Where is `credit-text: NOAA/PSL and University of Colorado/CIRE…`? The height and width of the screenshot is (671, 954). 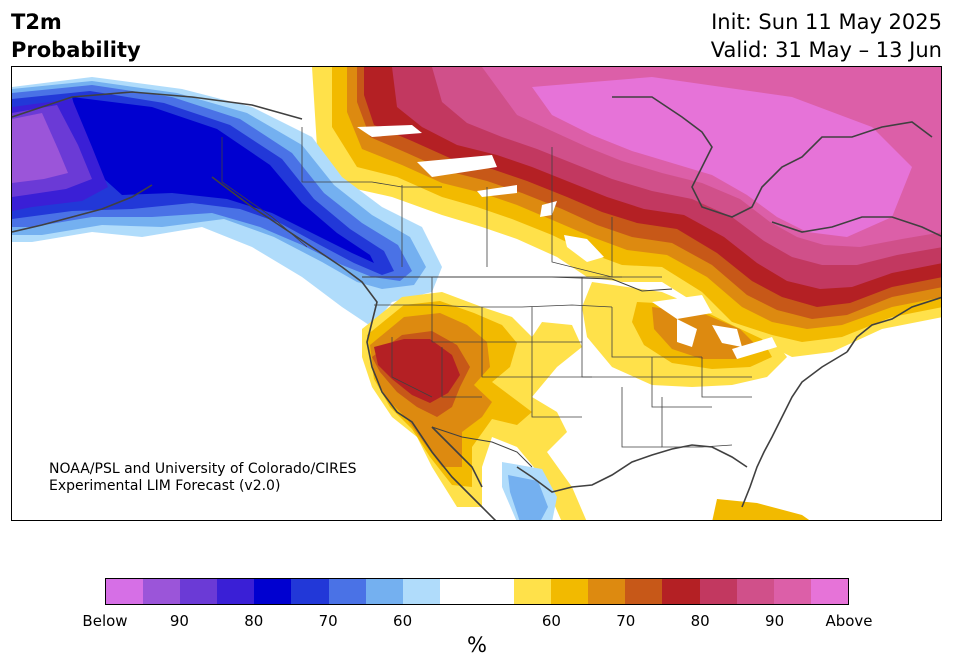
credit-text: NOAA/PSL and University of Colorado/CIRE… is located at coordinates (203, 478).